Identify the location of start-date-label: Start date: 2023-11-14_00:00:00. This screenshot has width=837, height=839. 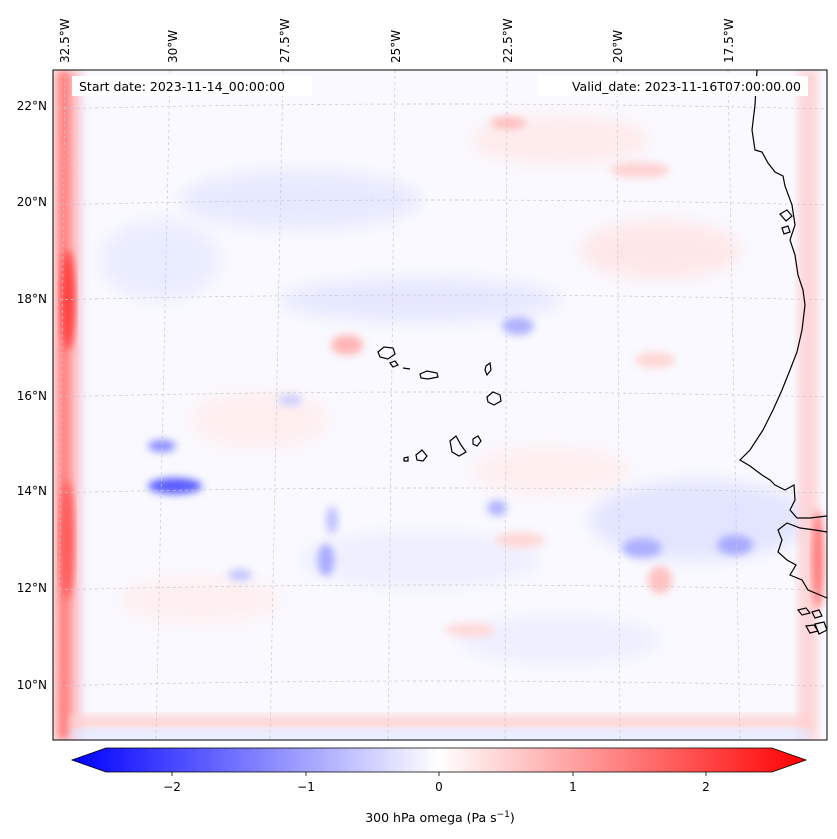
(182, 86).